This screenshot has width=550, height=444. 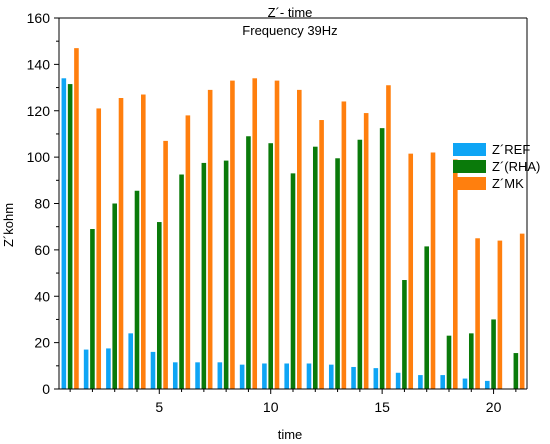 What do you see at coordinates (42, 204) in the screenshot?
I see `y-tick-label: 80` at bounding box center [42, 204].